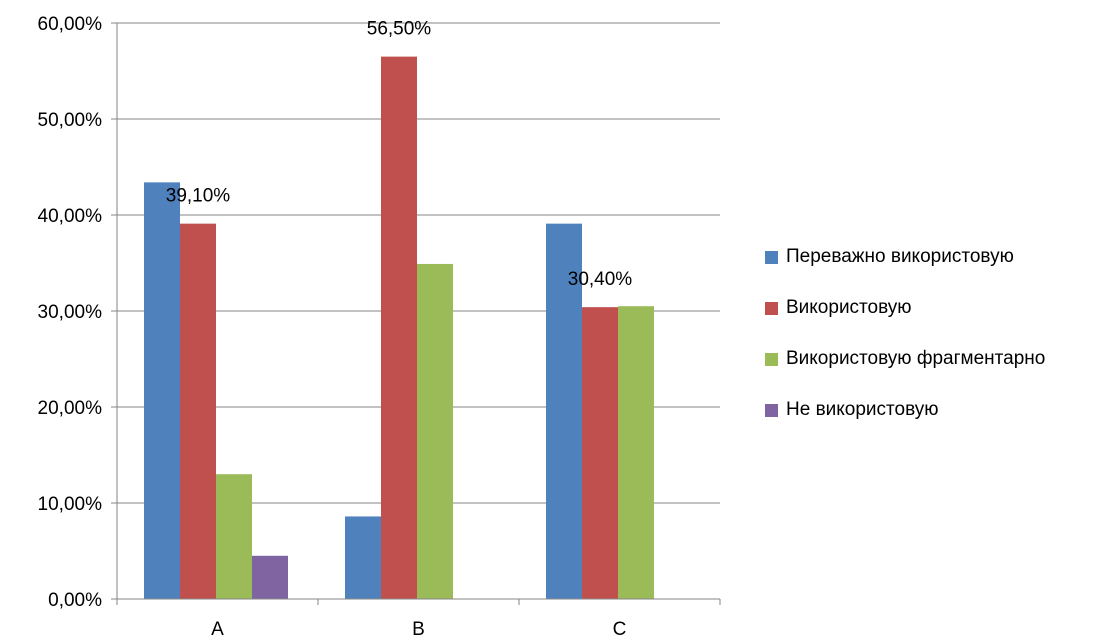 The image size is (1120, 644). I want to click on x-tick-label: C, so click(620, 629).